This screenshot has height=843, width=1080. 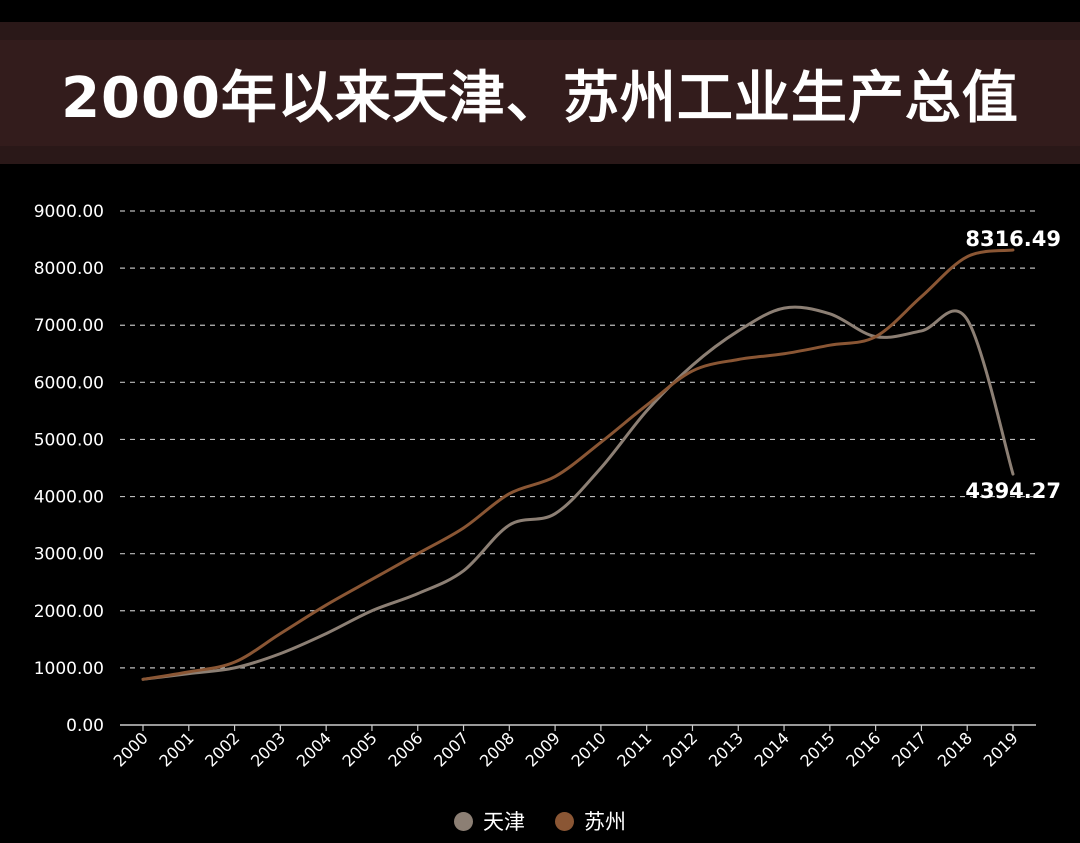 I want to click on x-tick-label: 2015, so click(x=817, y=749).